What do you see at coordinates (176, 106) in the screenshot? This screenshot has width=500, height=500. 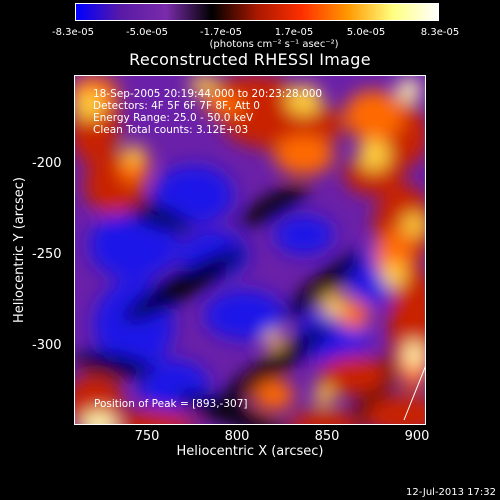 I see `detectors-label: Detectors: 4F 5F 6F 7F 8F, Att 0` at bounding box center [176, 106].